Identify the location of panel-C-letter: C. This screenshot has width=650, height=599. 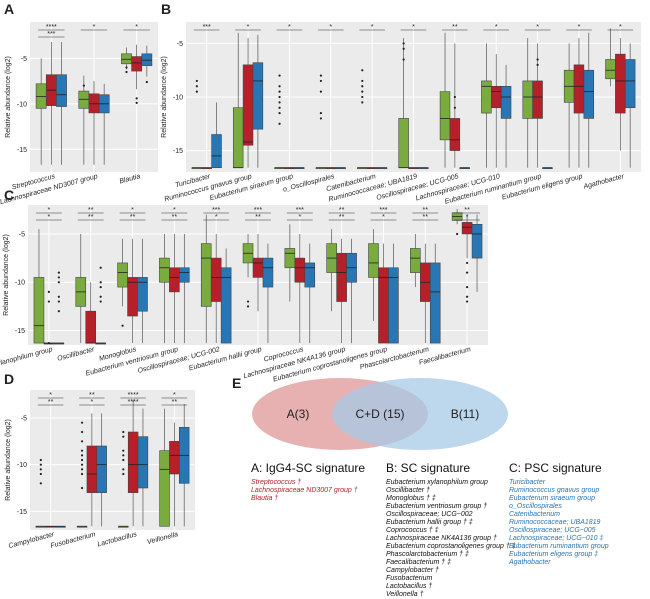
(9, 195).